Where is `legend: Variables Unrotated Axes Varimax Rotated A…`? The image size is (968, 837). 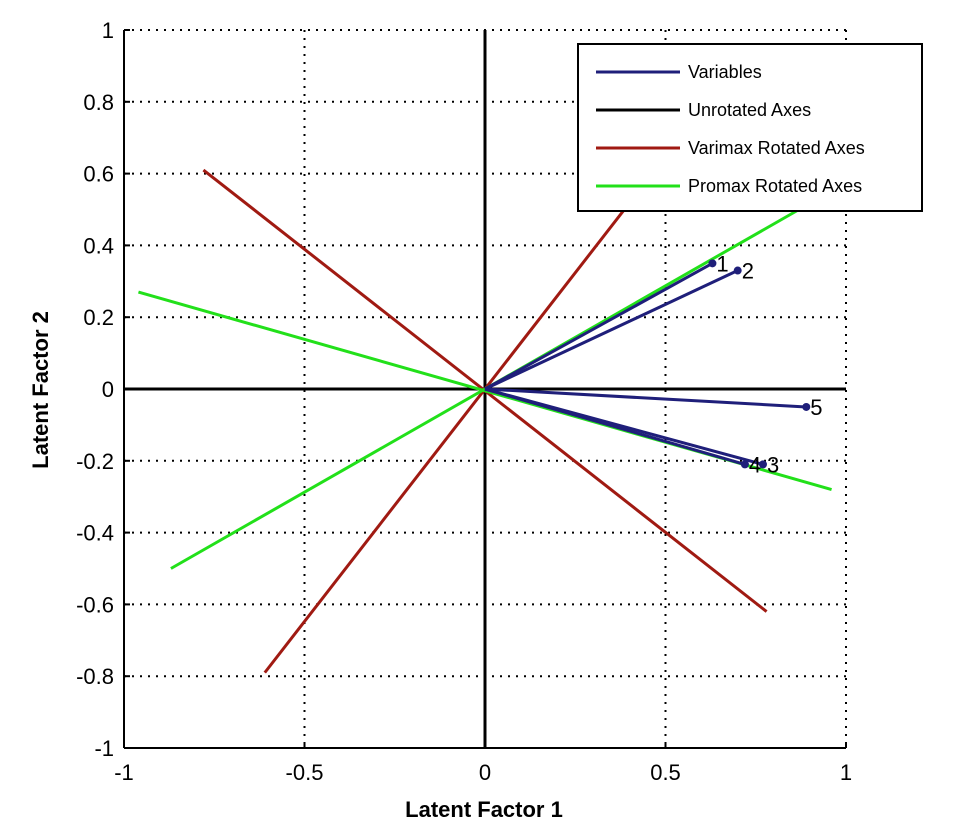 legend: Variables Unrotated Axes Varimax Rotated A… is located at coordinates (750, 127).